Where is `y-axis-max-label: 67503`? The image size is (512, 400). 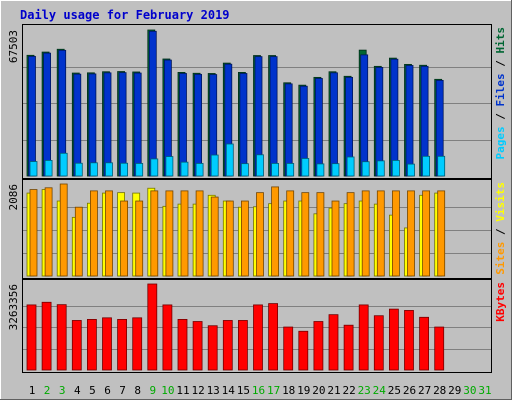
y-axis-max-label: 67503 is located at coordinates (13, 46).